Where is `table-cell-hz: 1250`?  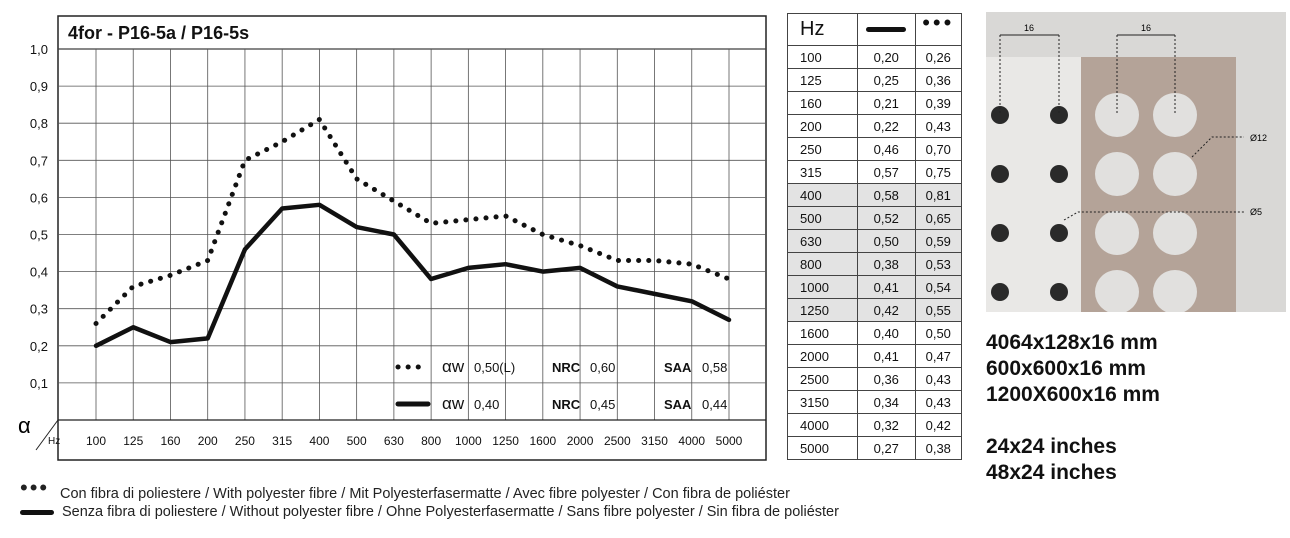
table-cell-hz: 1250 is located at coordinates (822, 310).